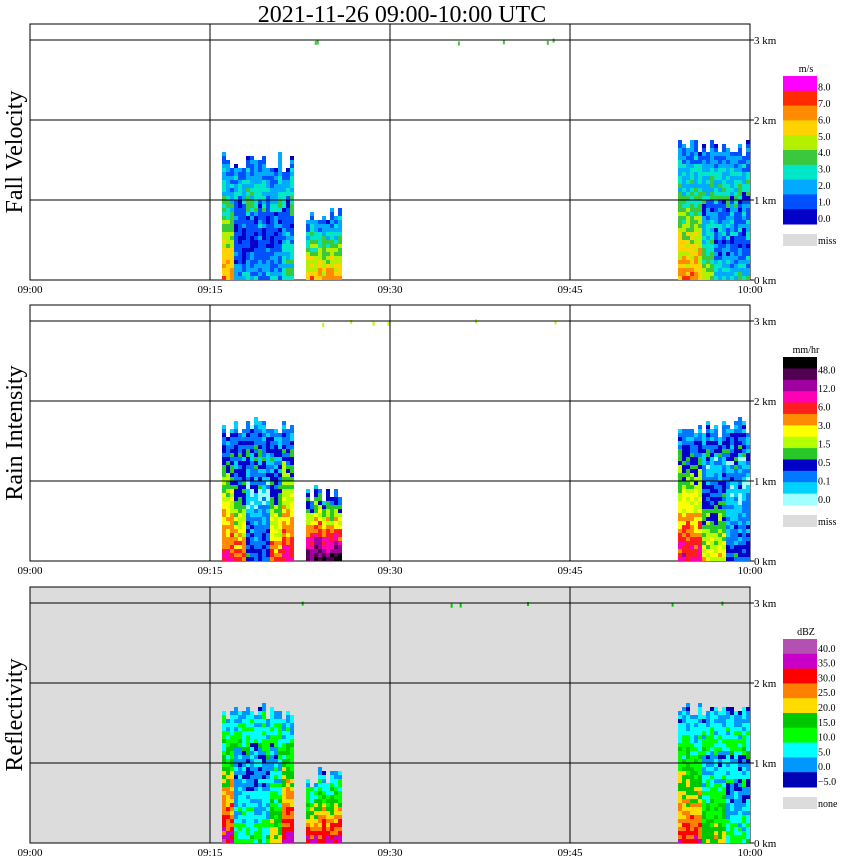  What do you see at coordinates (800, 521) in the screenshot?
I see `colorbar-missing-swatch` at bounding box center [800, 521].